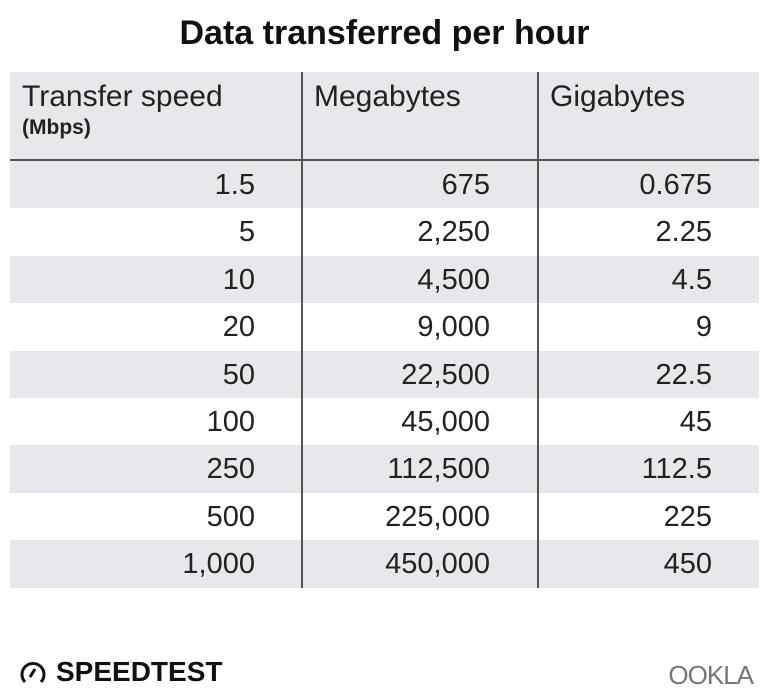 Image resolution: width=769 pixels, height=698 pixels. I want to click on gigabytes-cell: 2.25, so click(683, 232).